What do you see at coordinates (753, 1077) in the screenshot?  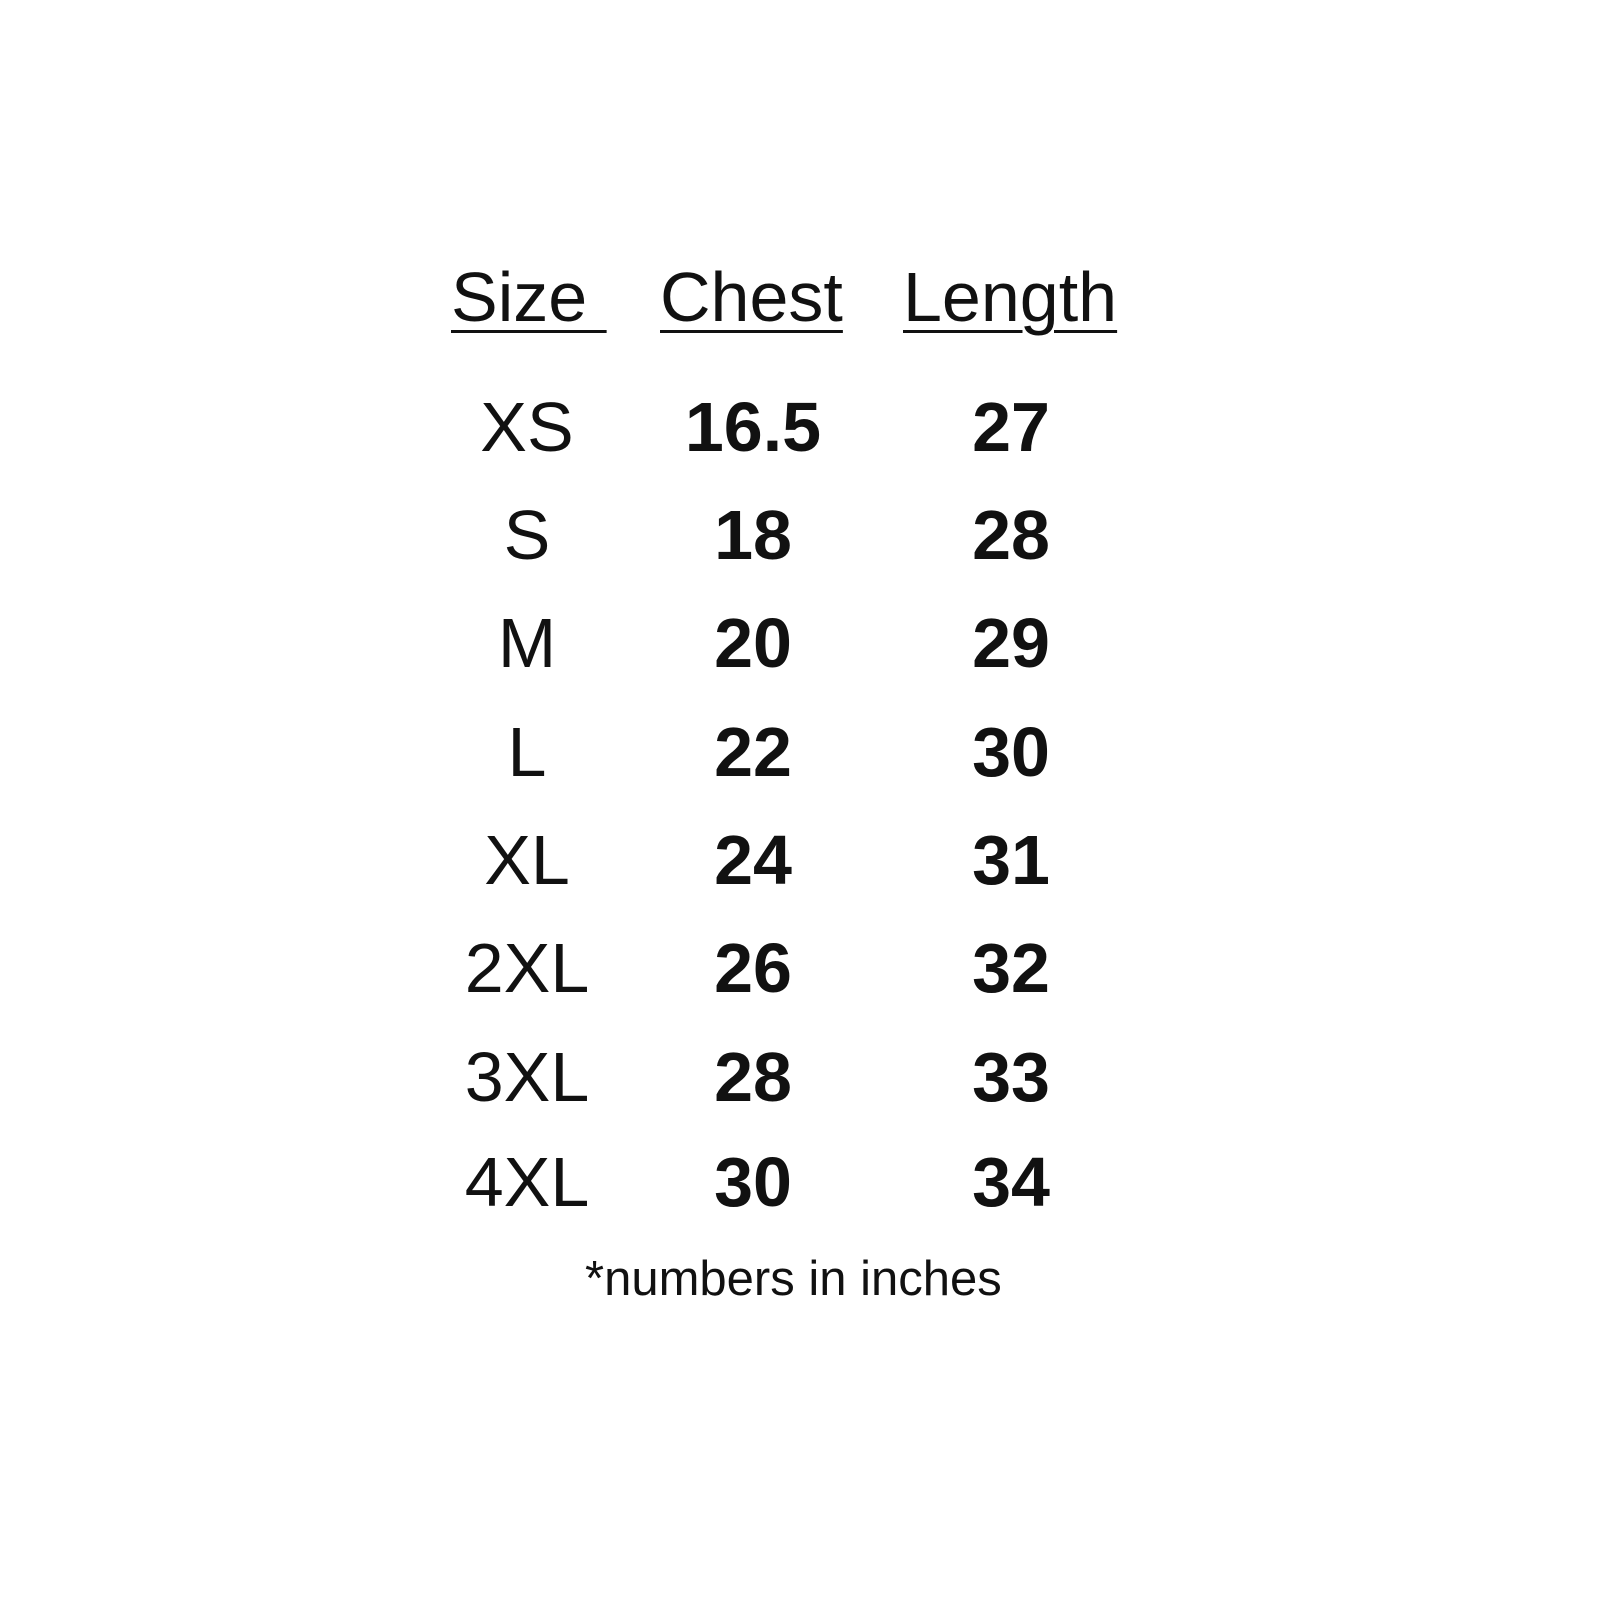 I see `cell-chest: 28` at bounding box center [753, 1077].